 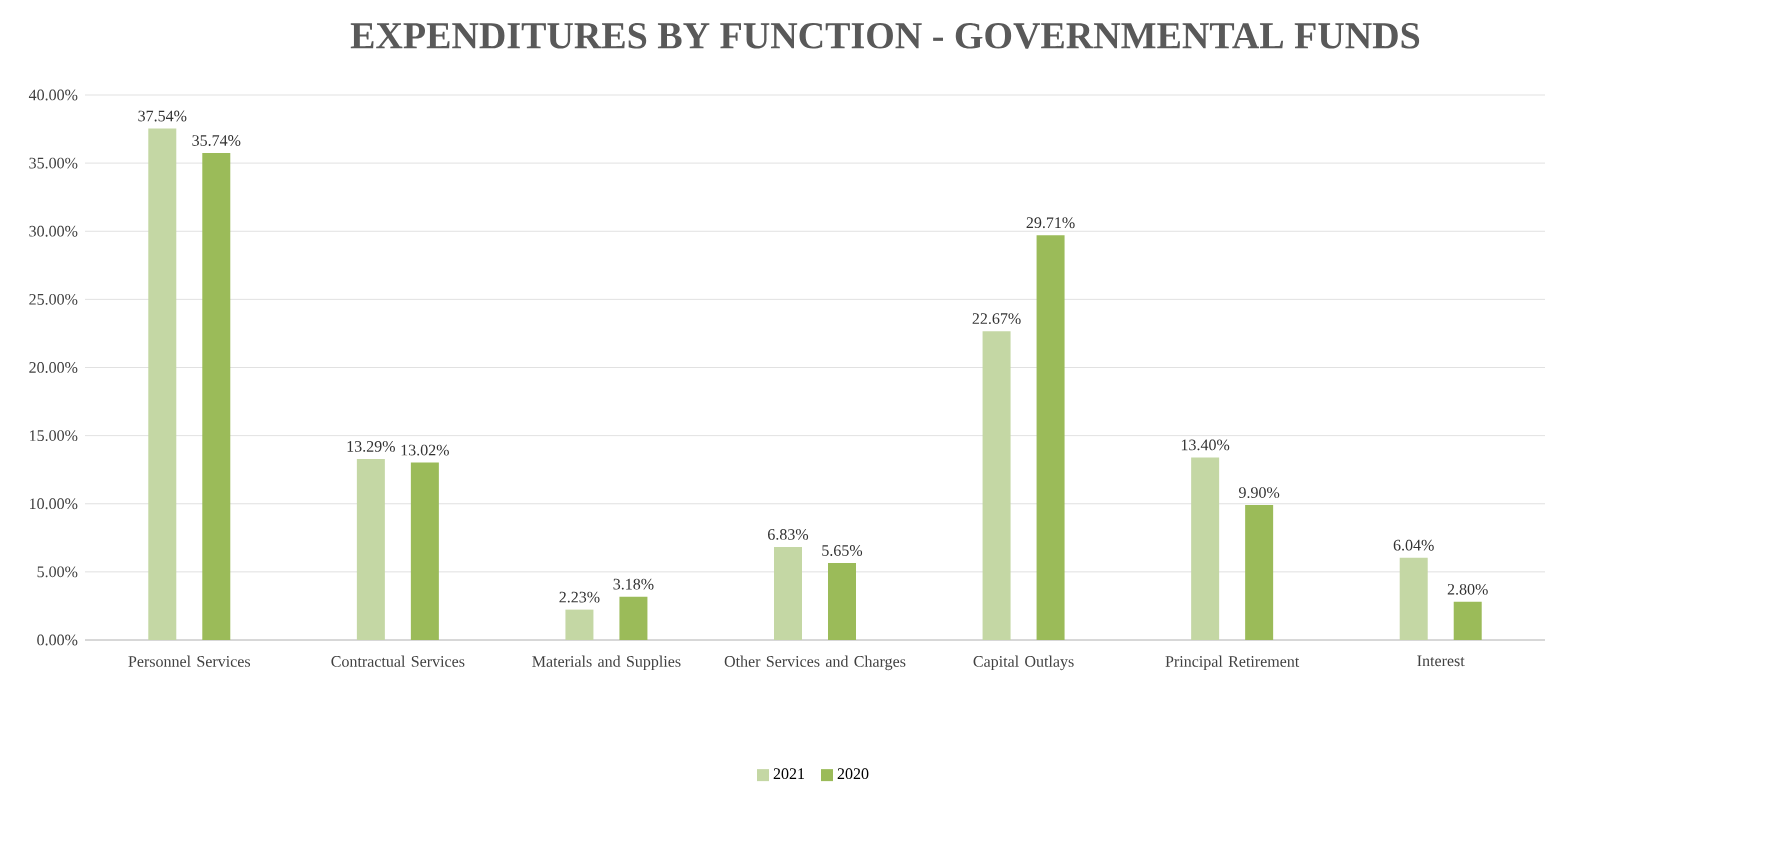 What do you see at coordinates (885, 36) in the screenshot?
I see `chart-title: EXPENDITURES BY FUNCTION - GOVERNMENTAL FUNDS` at bounding box center [885, 36].